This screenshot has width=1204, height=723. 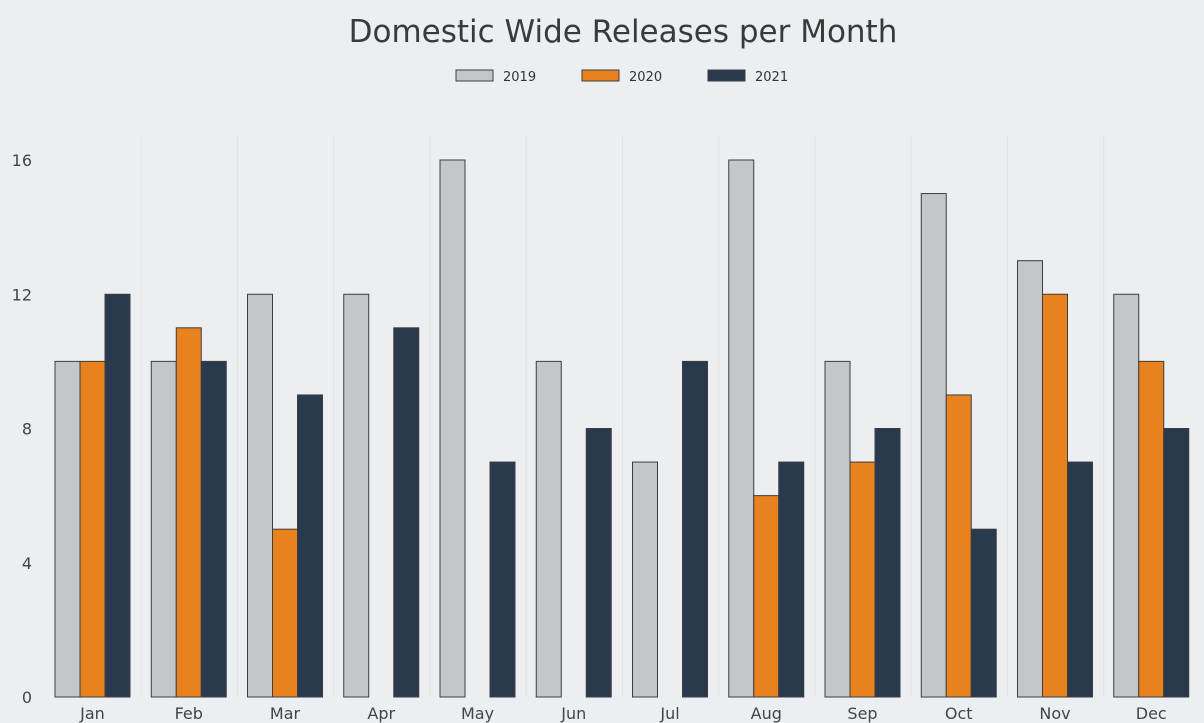 What do you see at coordinates (27, 563) in the screenshot?
I see `y-tick-label: 4` at bounding box center [27, 563].